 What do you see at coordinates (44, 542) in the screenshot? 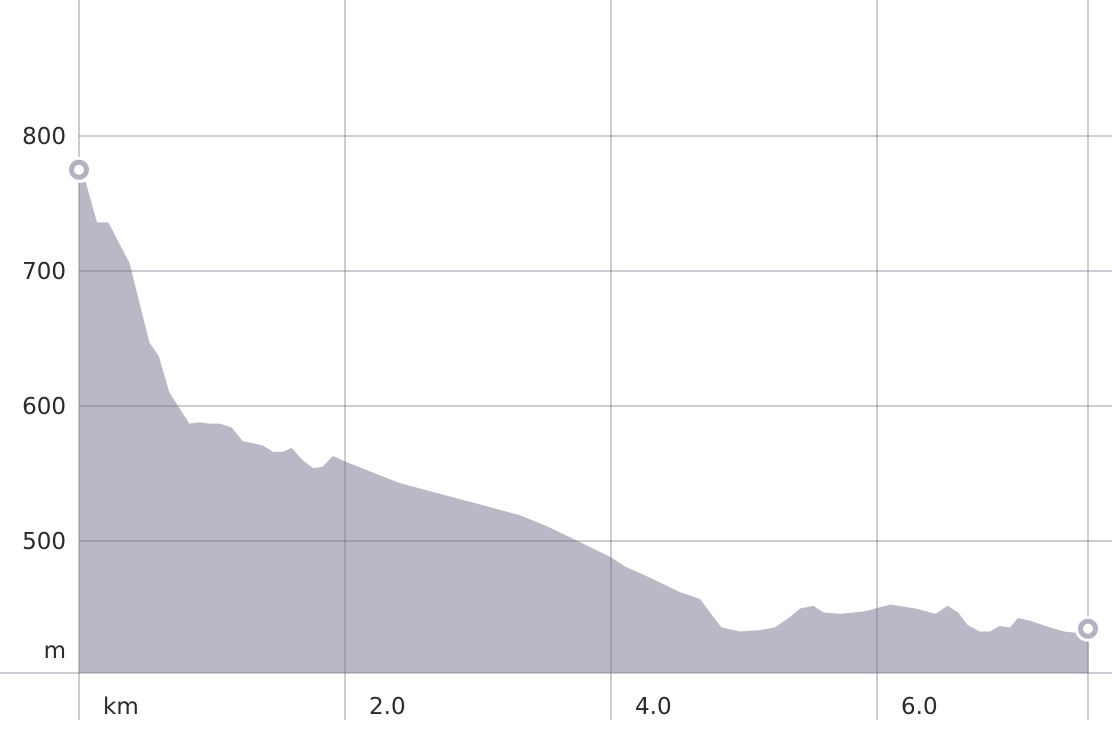
I see `y-tick-label: 500` at bounding box center [44, 542].